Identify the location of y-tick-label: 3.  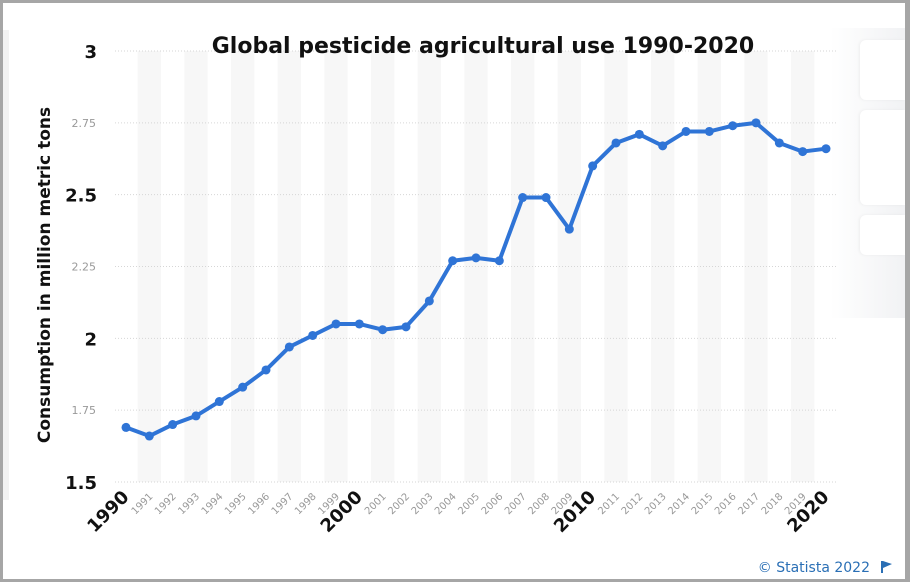
(90, 52).